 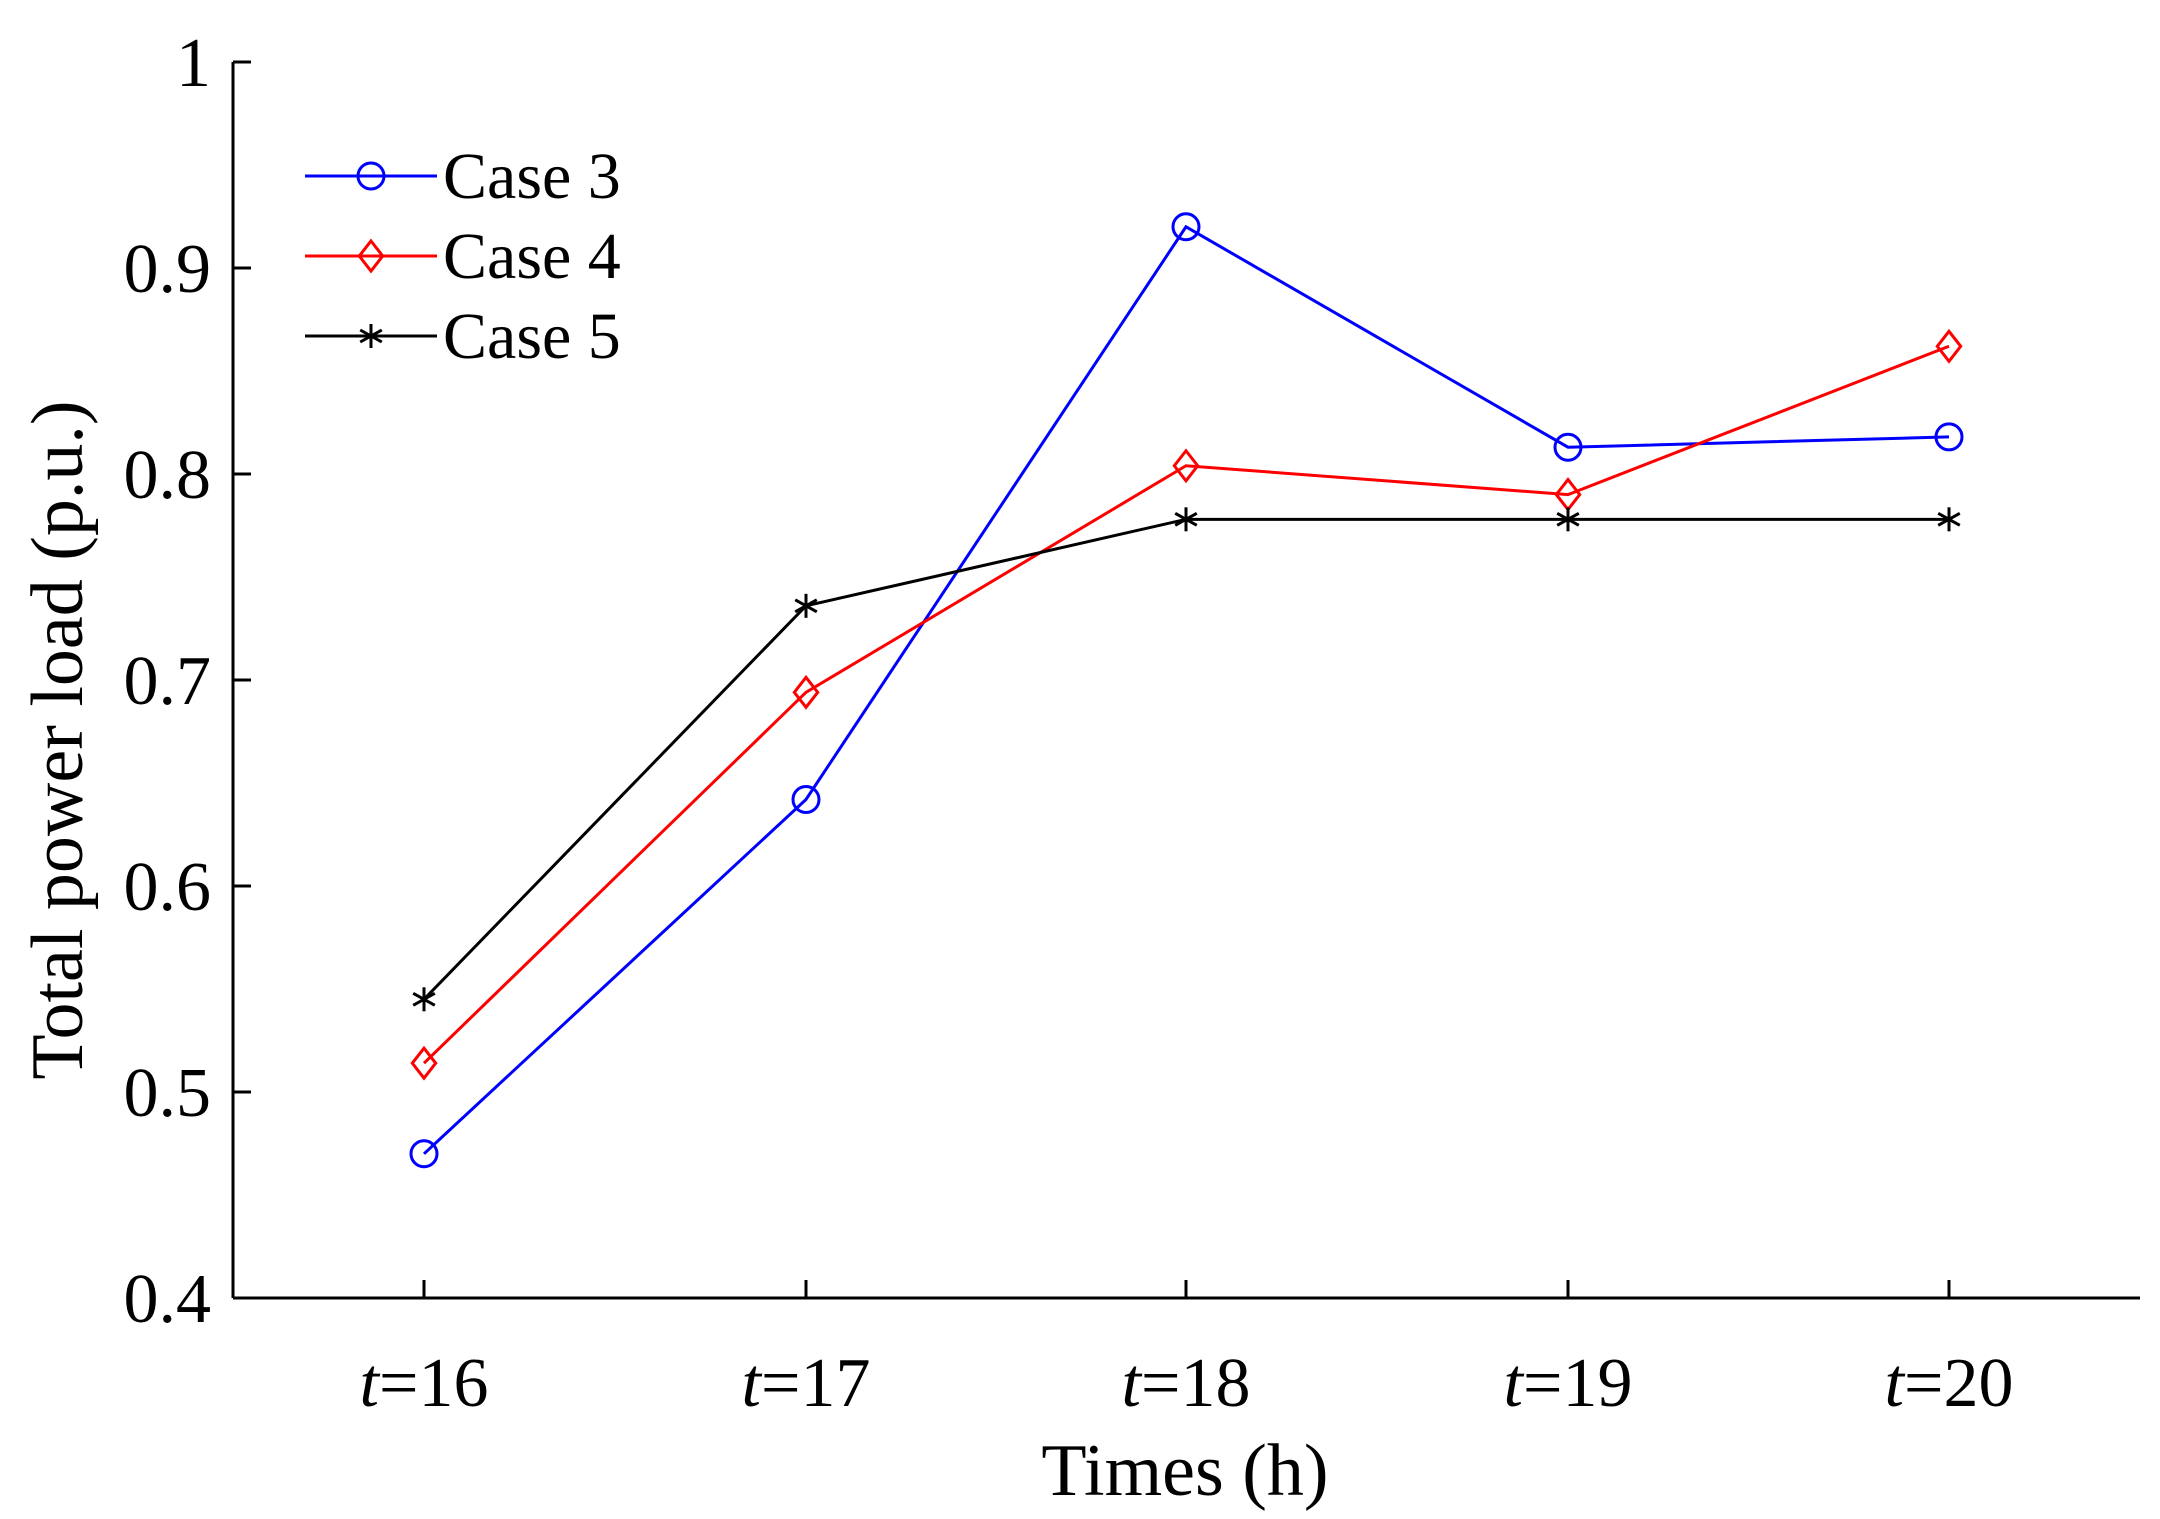 I want to click on y-axis-label: Total power load (p.u.), so click(x=58, y=739).